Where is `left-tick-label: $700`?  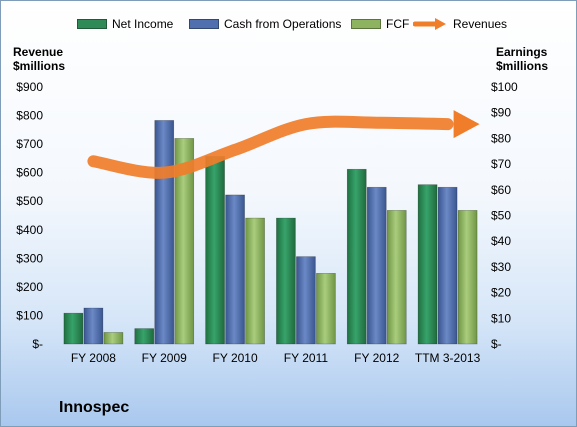 left-tick-label: $700 is located at coordinates (29, 144).